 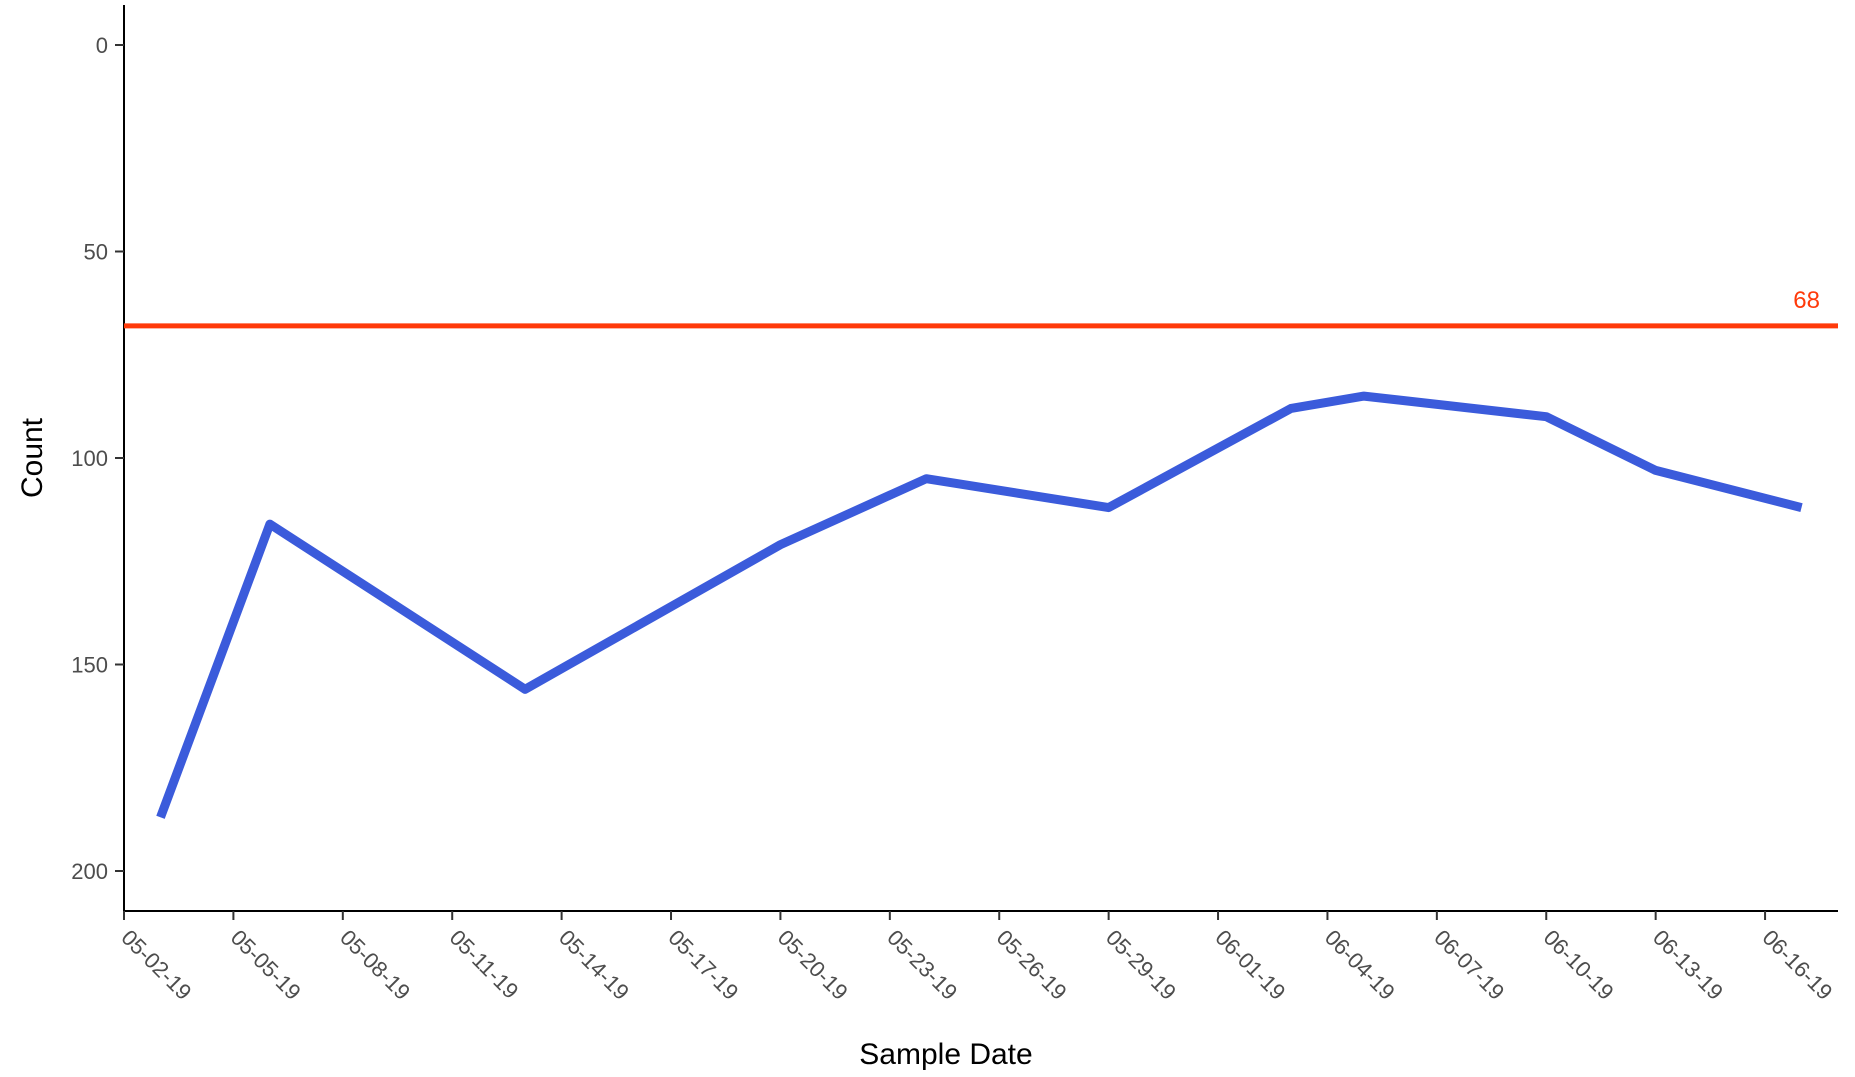 What do you see at coordinates (1469, 965) in the screenshot?
I see `x-tick-label: 06-07-19` at bounding box center [1469, 965].